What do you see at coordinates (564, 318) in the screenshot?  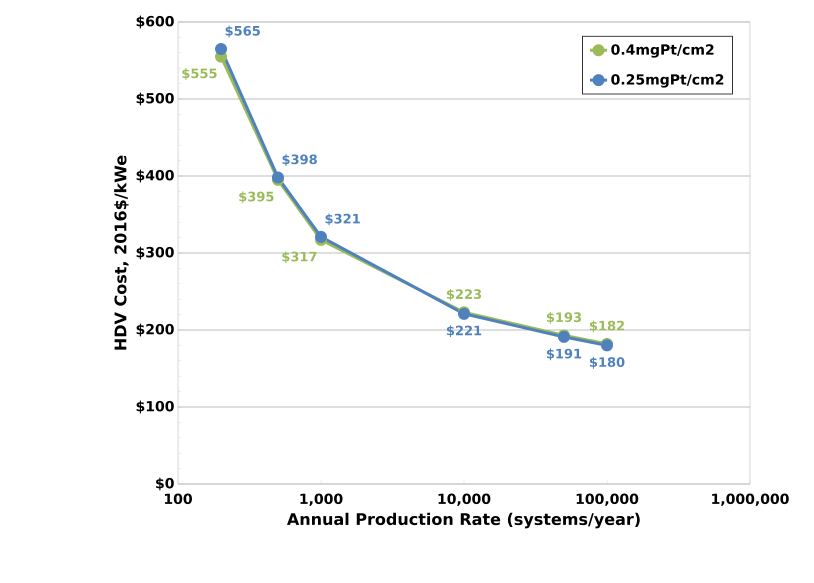 I see `data-label: $193` at bounding box center [564, 318].